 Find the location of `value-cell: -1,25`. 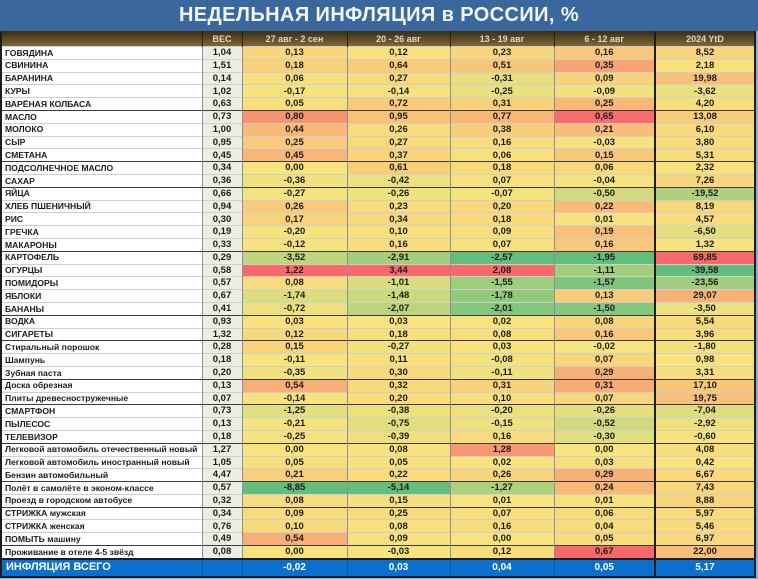

value-cell: -1,25 is located at coordinates (294, 411).